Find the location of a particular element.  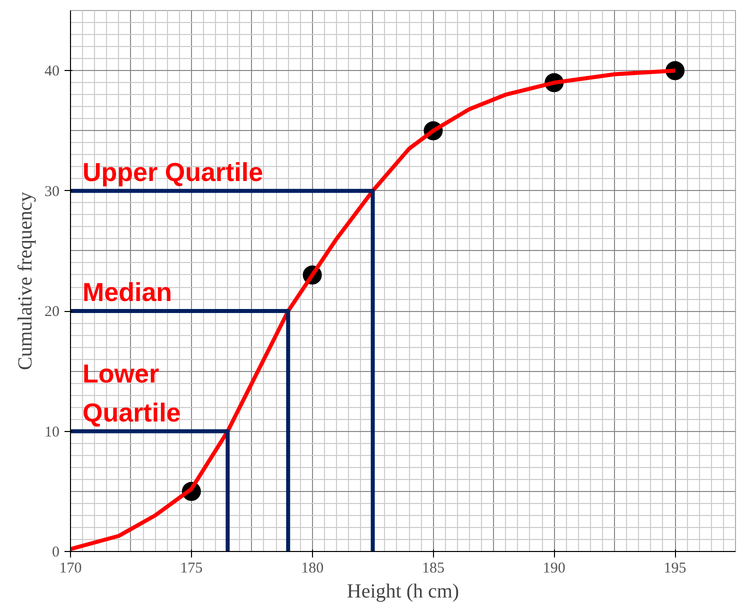

x-tick-label: 185 is located at coordinates (433, 568).